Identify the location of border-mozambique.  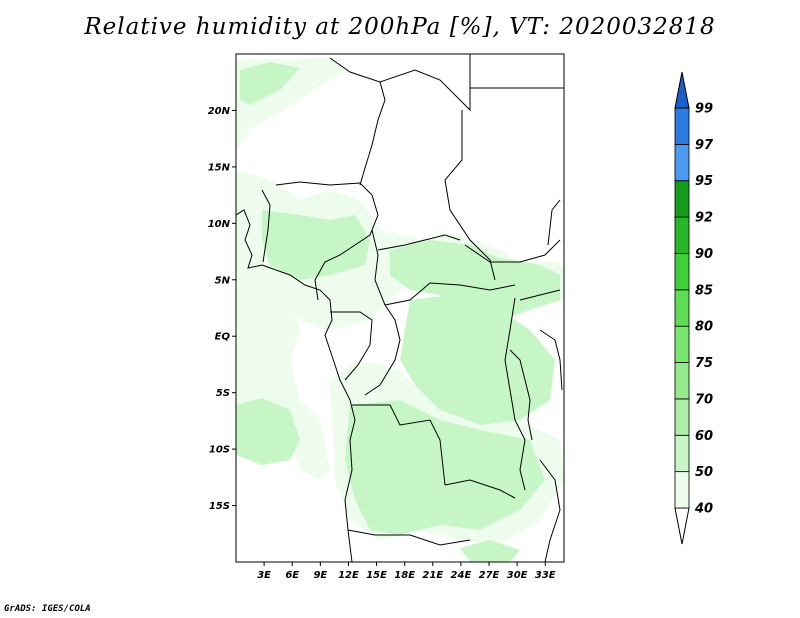
(550, 510).